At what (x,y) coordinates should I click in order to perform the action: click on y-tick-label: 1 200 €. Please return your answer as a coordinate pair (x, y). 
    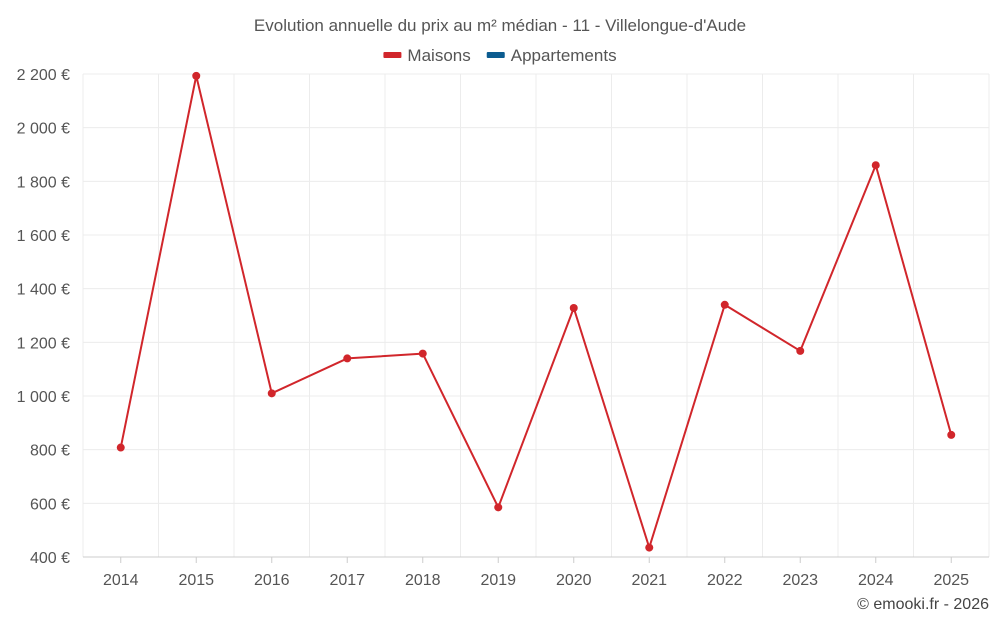
    Looking at the image, I should click on (43, 343).